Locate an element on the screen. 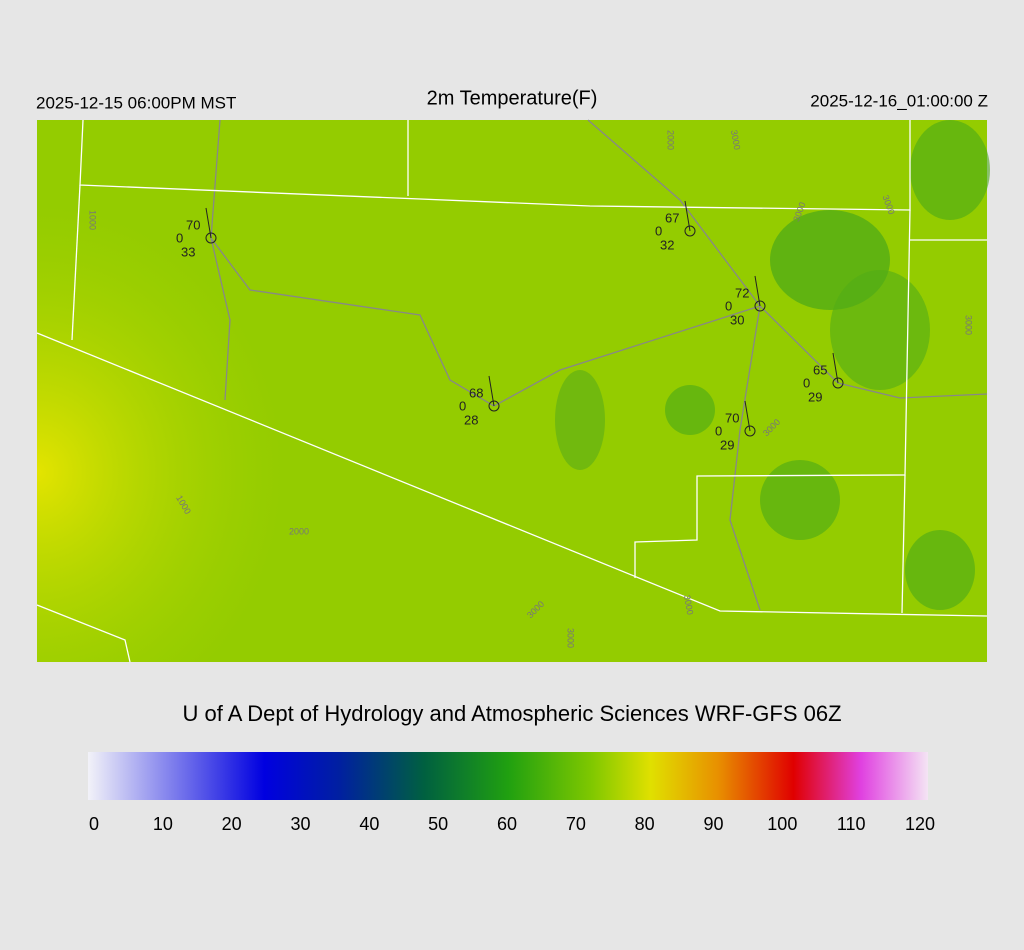 This screenshot has height=950, width=1024. colorbar is located at coordinates (508, 776).